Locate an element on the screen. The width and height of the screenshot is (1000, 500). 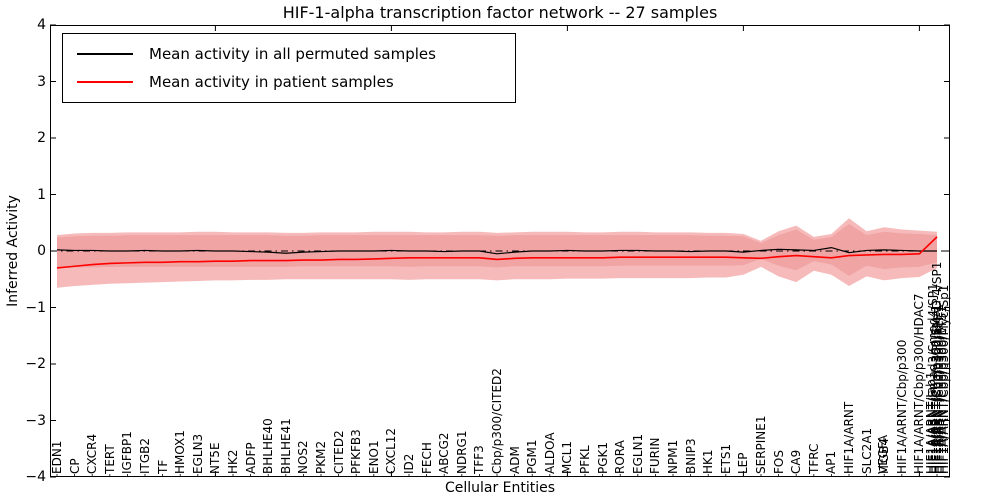
permuted-std-band is located at coordinates (497, 249).